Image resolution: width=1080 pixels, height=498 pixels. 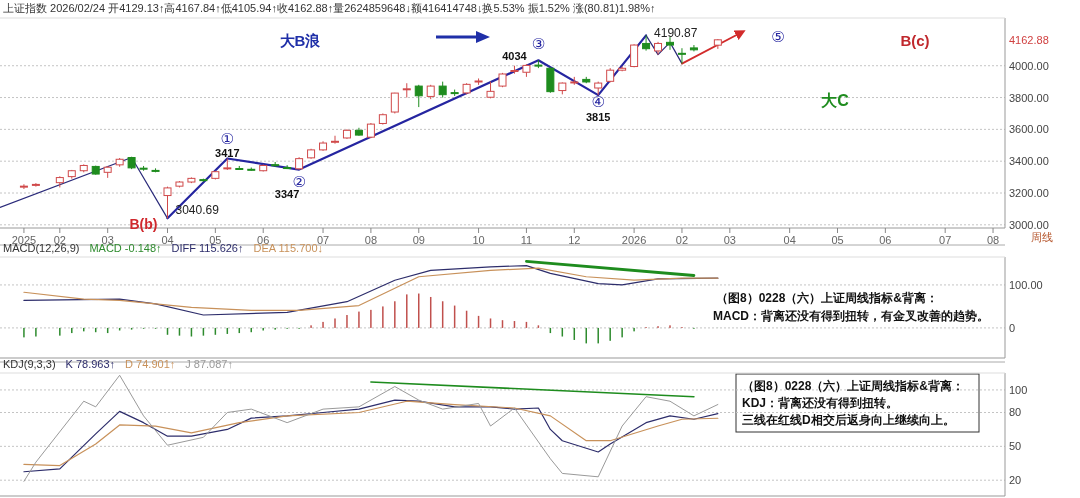 I want to click on y-tick-label: 4000.00, so click(x=1029, y=65).